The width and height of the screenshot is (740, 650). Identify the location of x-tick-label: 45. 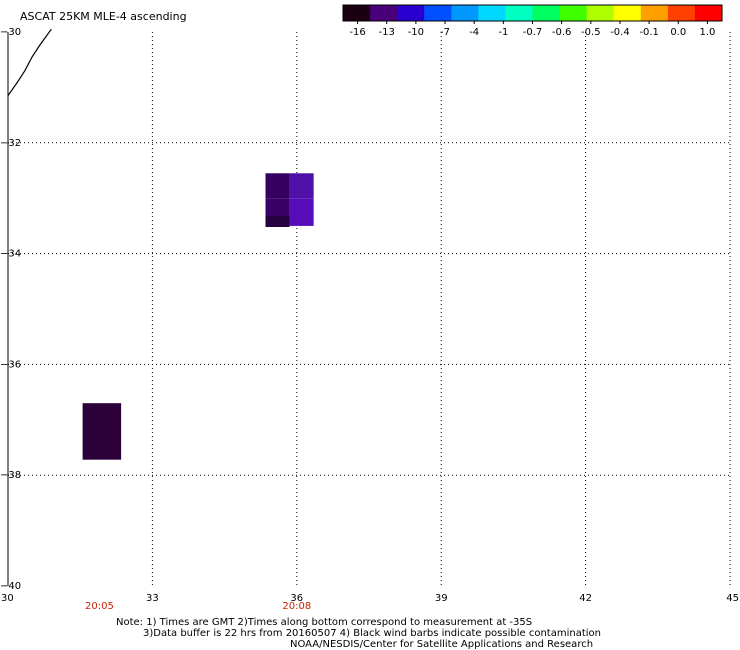
(732, 598).